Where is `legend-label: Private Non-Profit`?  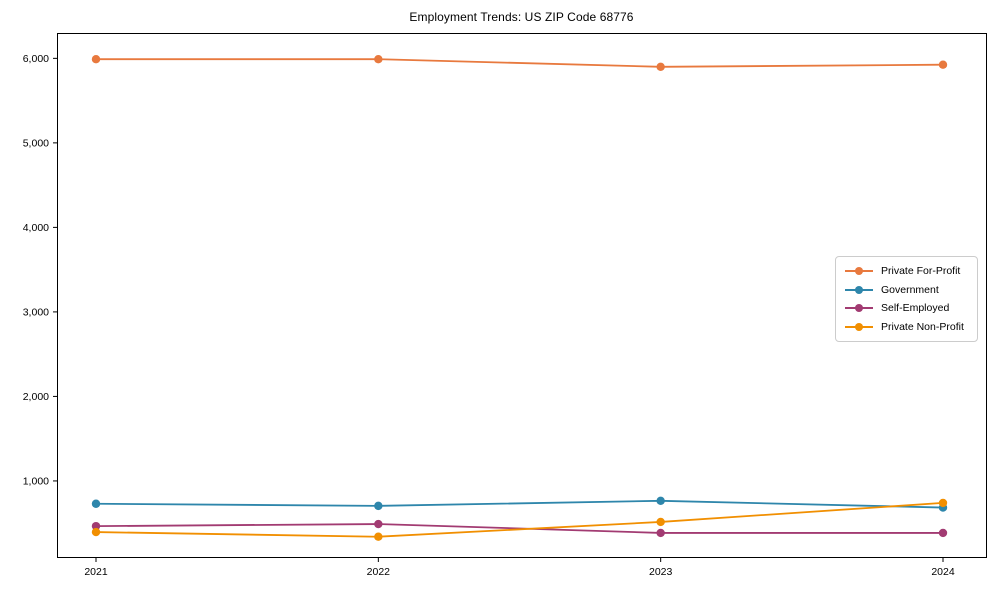
legend-label: Private Non-Profit is located at coordinates (922, 326).